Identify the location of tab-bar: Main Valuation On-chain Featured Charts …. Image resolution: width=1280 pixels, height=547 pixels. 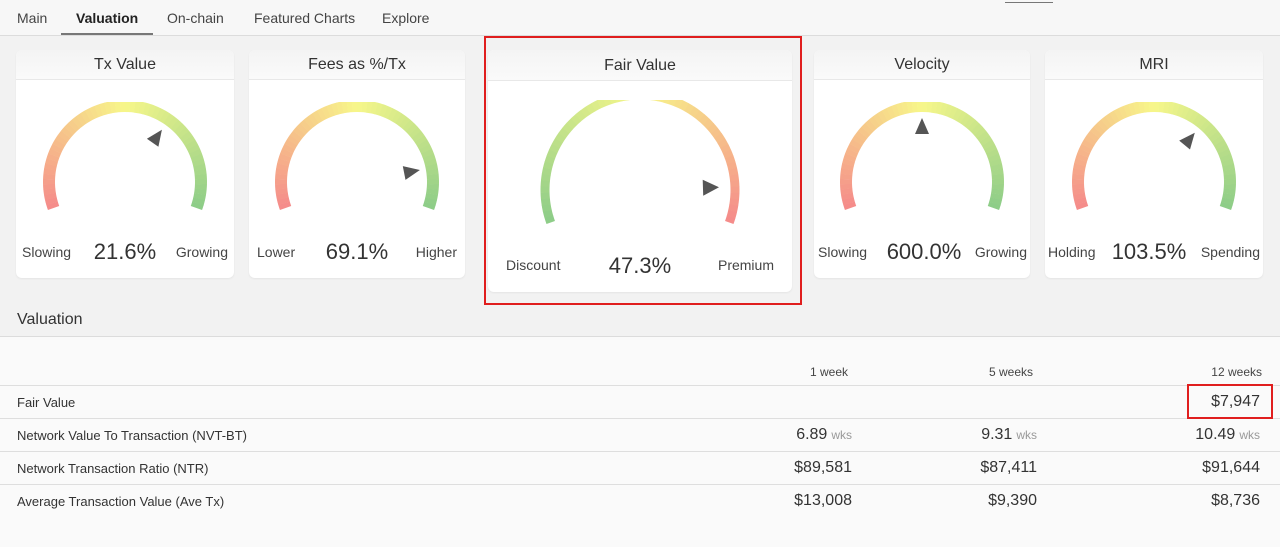
(640, 18).